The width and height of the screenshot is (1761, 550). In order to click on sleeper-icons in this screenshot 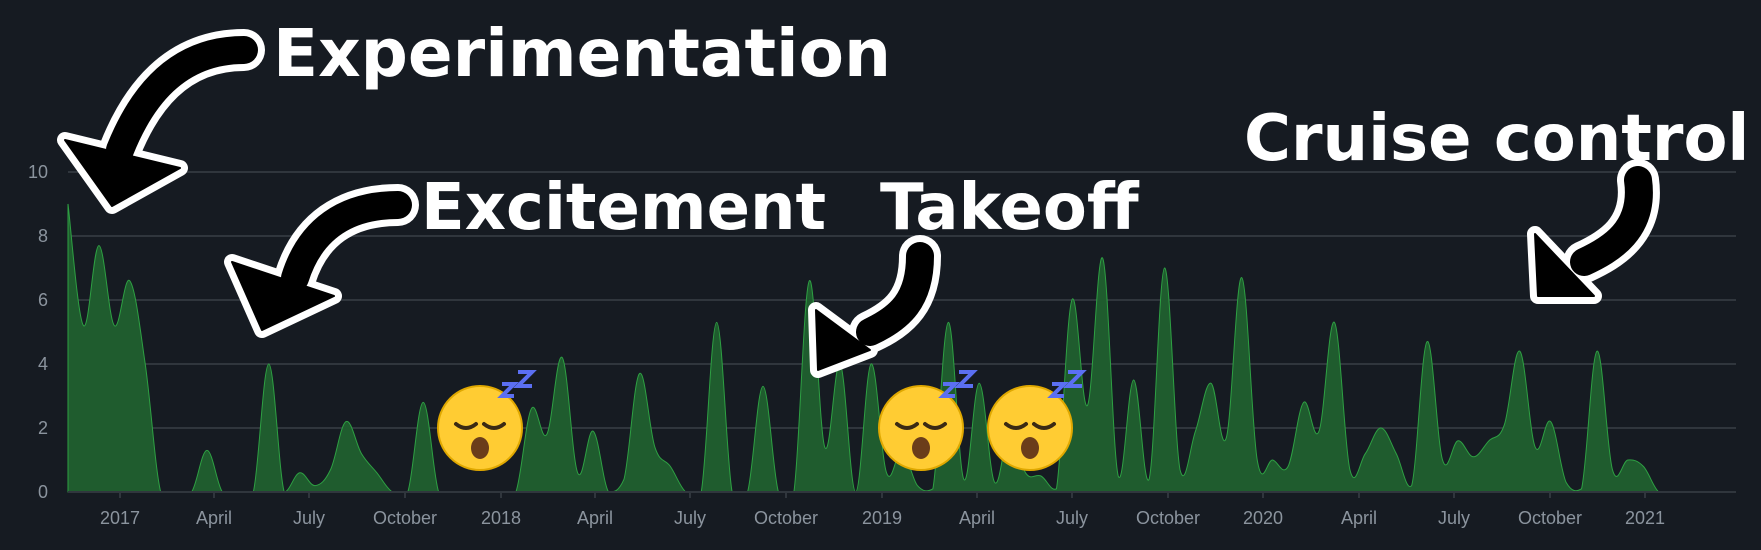, I will do `click(762, 420)`.